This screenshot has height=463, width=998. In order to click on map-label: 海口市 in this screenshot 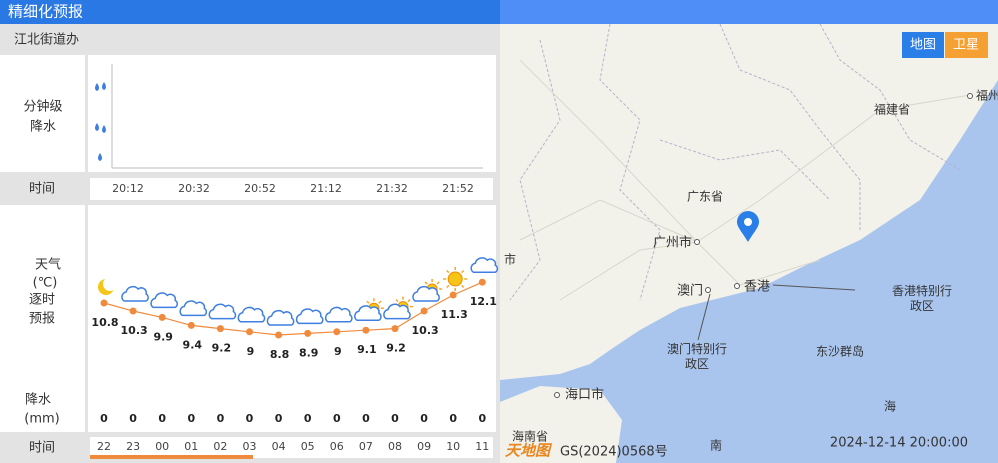, I will do `click(584, 395)`.